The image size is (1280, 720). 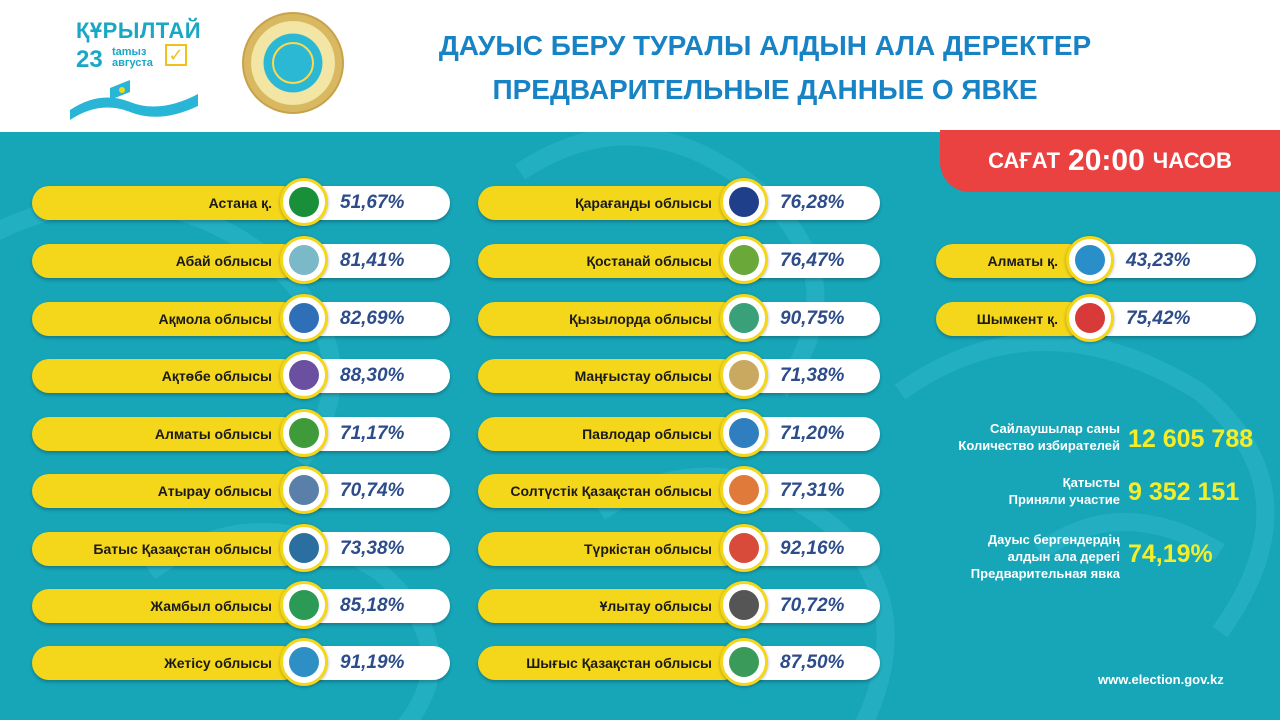 What do you see at coordinates (812, 375) in the screenshot?
I see `region-turnout: 71,38%` at bounding box center [812, 375].